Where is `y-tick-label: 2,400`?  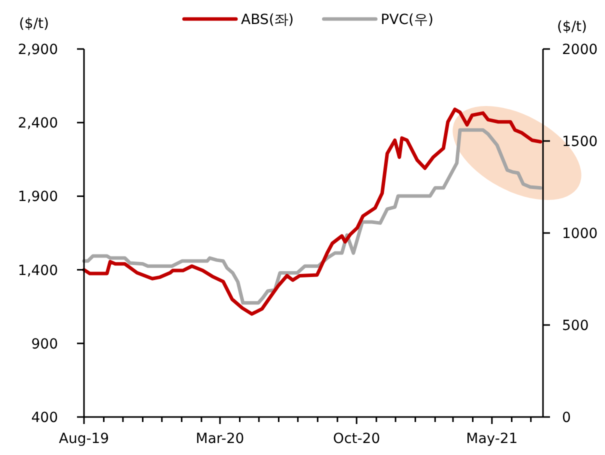
y-tick-label: 2,400 is located at coordinates (38, 124).